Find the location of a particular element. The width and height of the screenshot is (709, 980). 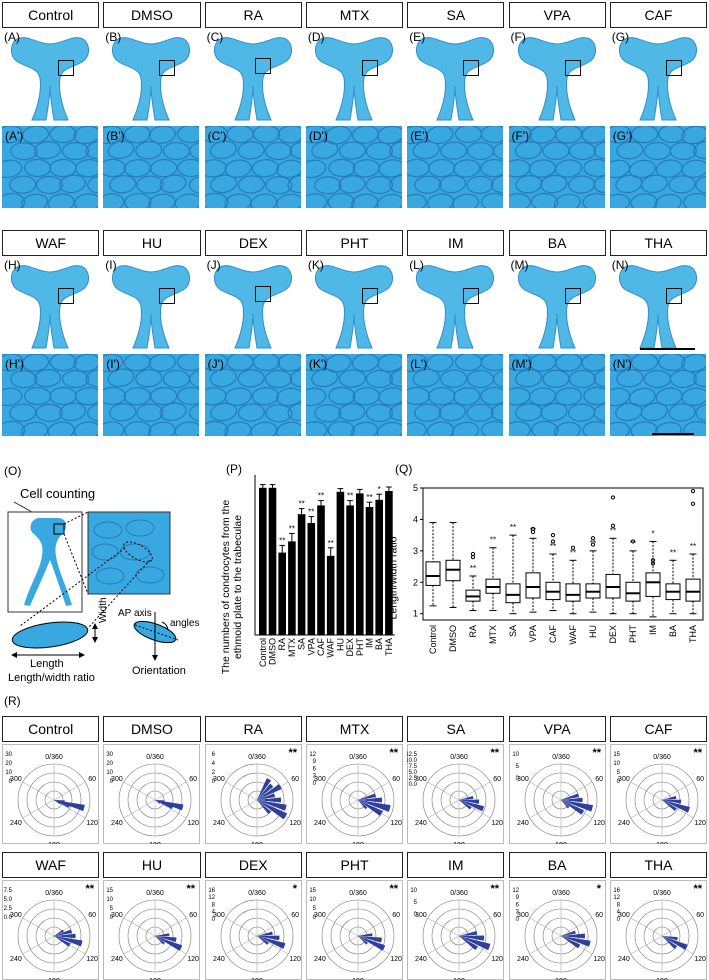

rose-header: IM is located at coordinates (456, 865).